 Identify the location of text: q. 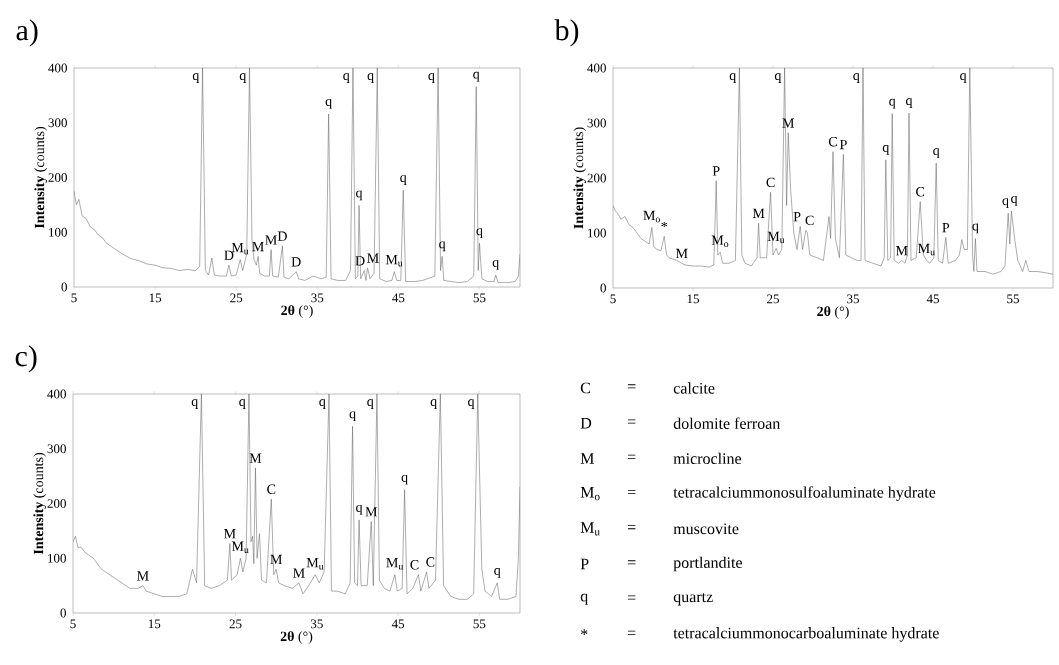
(584, 599).